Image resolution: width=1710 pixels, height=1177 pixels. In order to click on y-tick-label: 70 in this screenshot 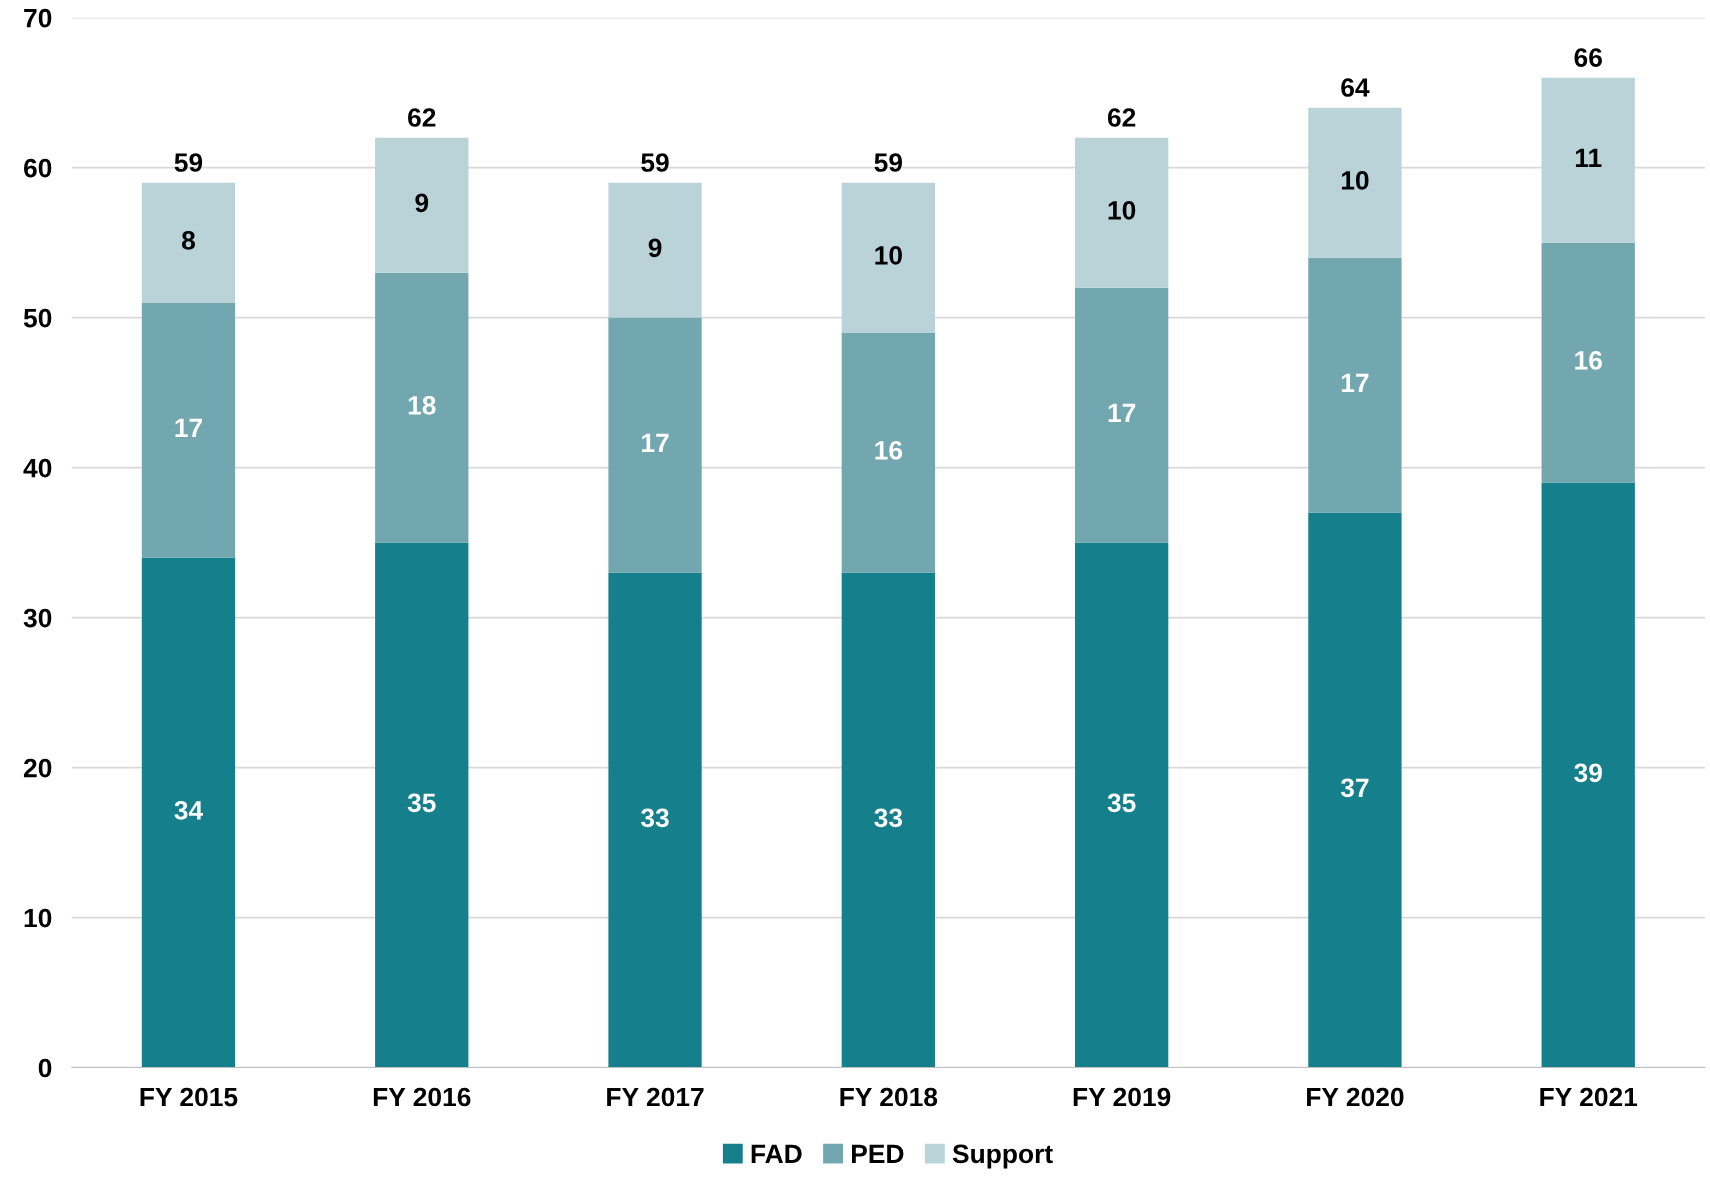, I will do `click(38, 18)`.